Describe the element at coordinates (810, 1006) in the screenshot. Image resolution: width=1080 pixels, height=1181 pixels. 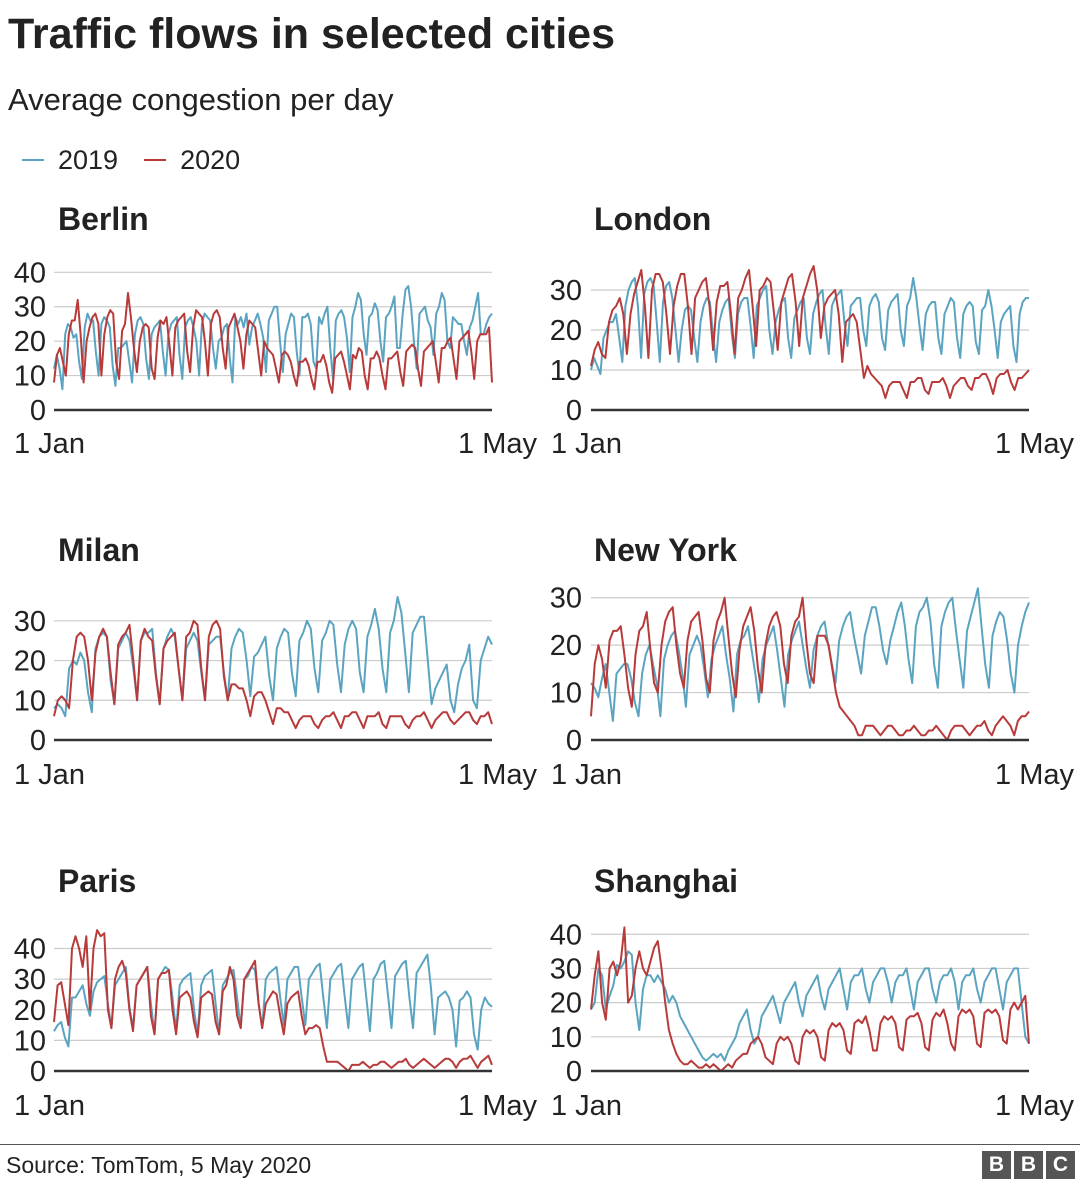
I see `series-line-2019-shanghai` at that location.